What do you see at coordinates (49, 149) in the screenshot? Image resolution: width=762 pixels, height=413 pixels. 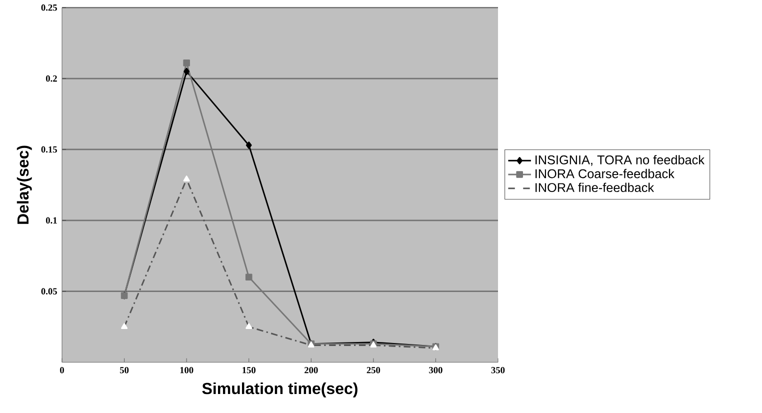 I see `y-tick-label: 0.15` at bounding box center [49, 149].